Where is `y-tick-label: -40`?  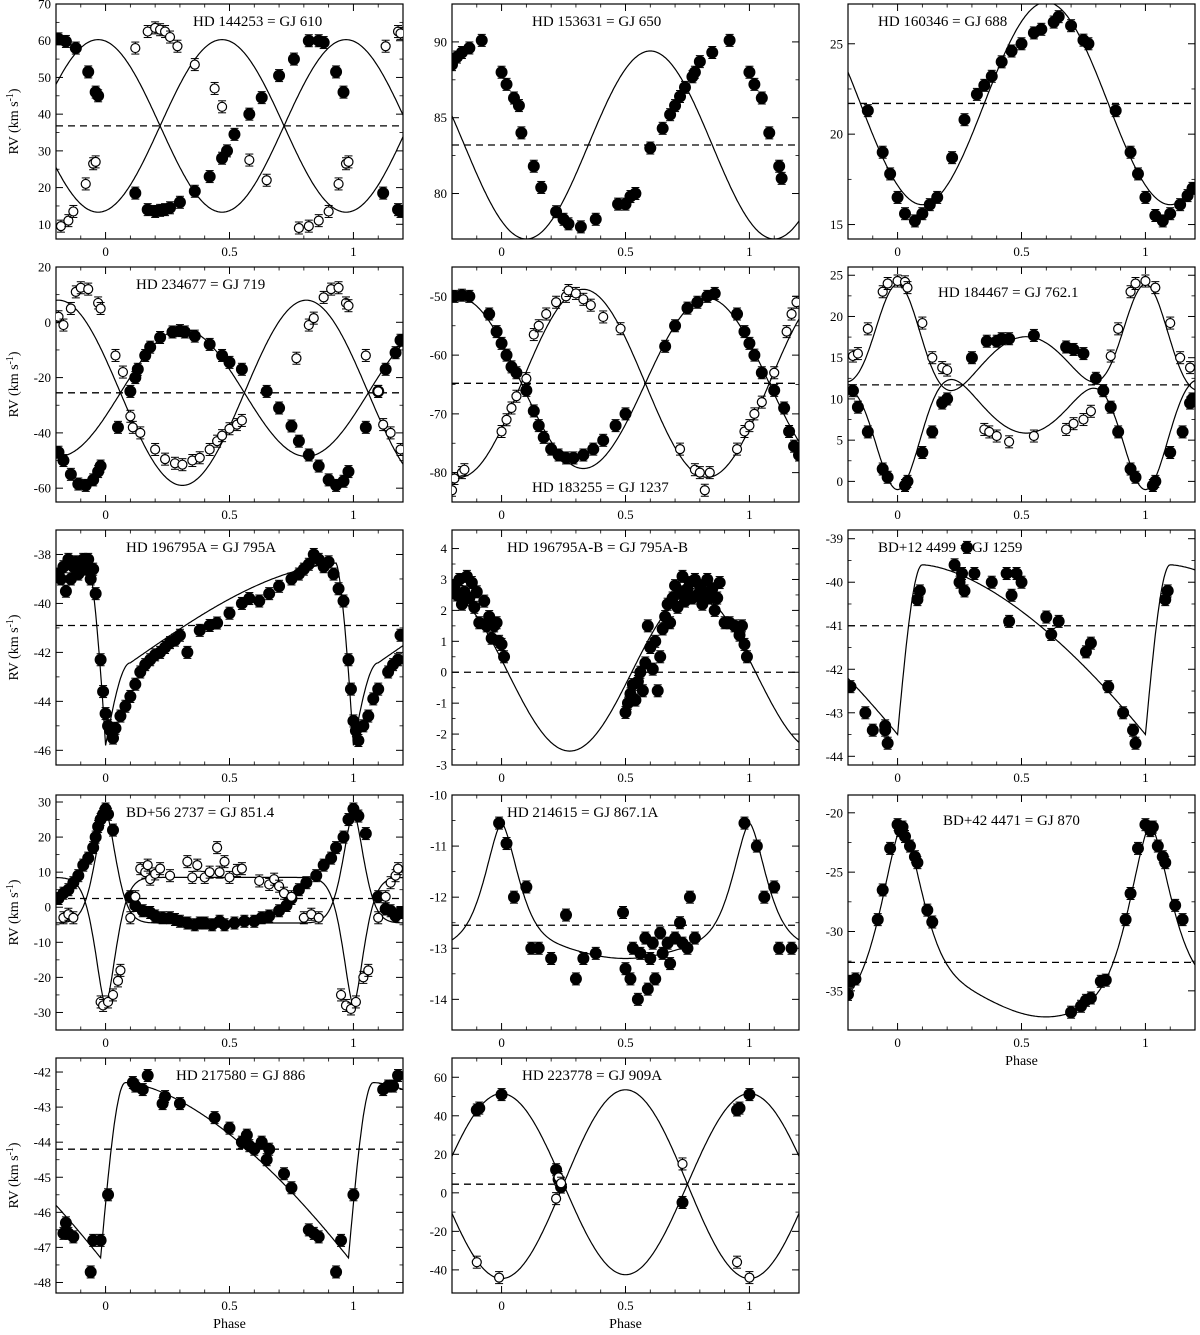
y-tick-label: -40 is located at coordinates (42, 603).